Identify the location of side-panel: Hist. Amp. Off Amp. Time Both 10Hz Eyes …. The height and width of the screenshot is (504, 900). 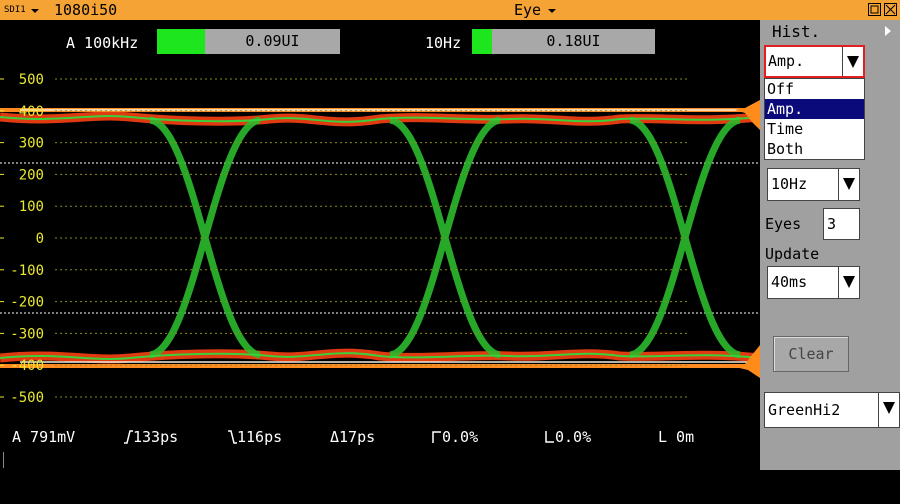
(830, 245).